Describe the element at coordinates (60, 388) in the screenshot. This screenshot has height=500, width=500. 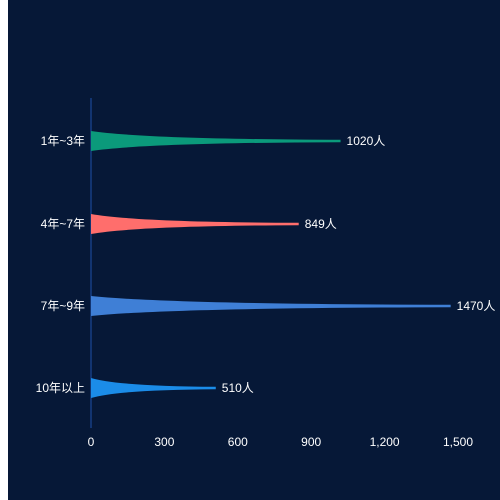
I see `category-label: 10年以上` at that location.